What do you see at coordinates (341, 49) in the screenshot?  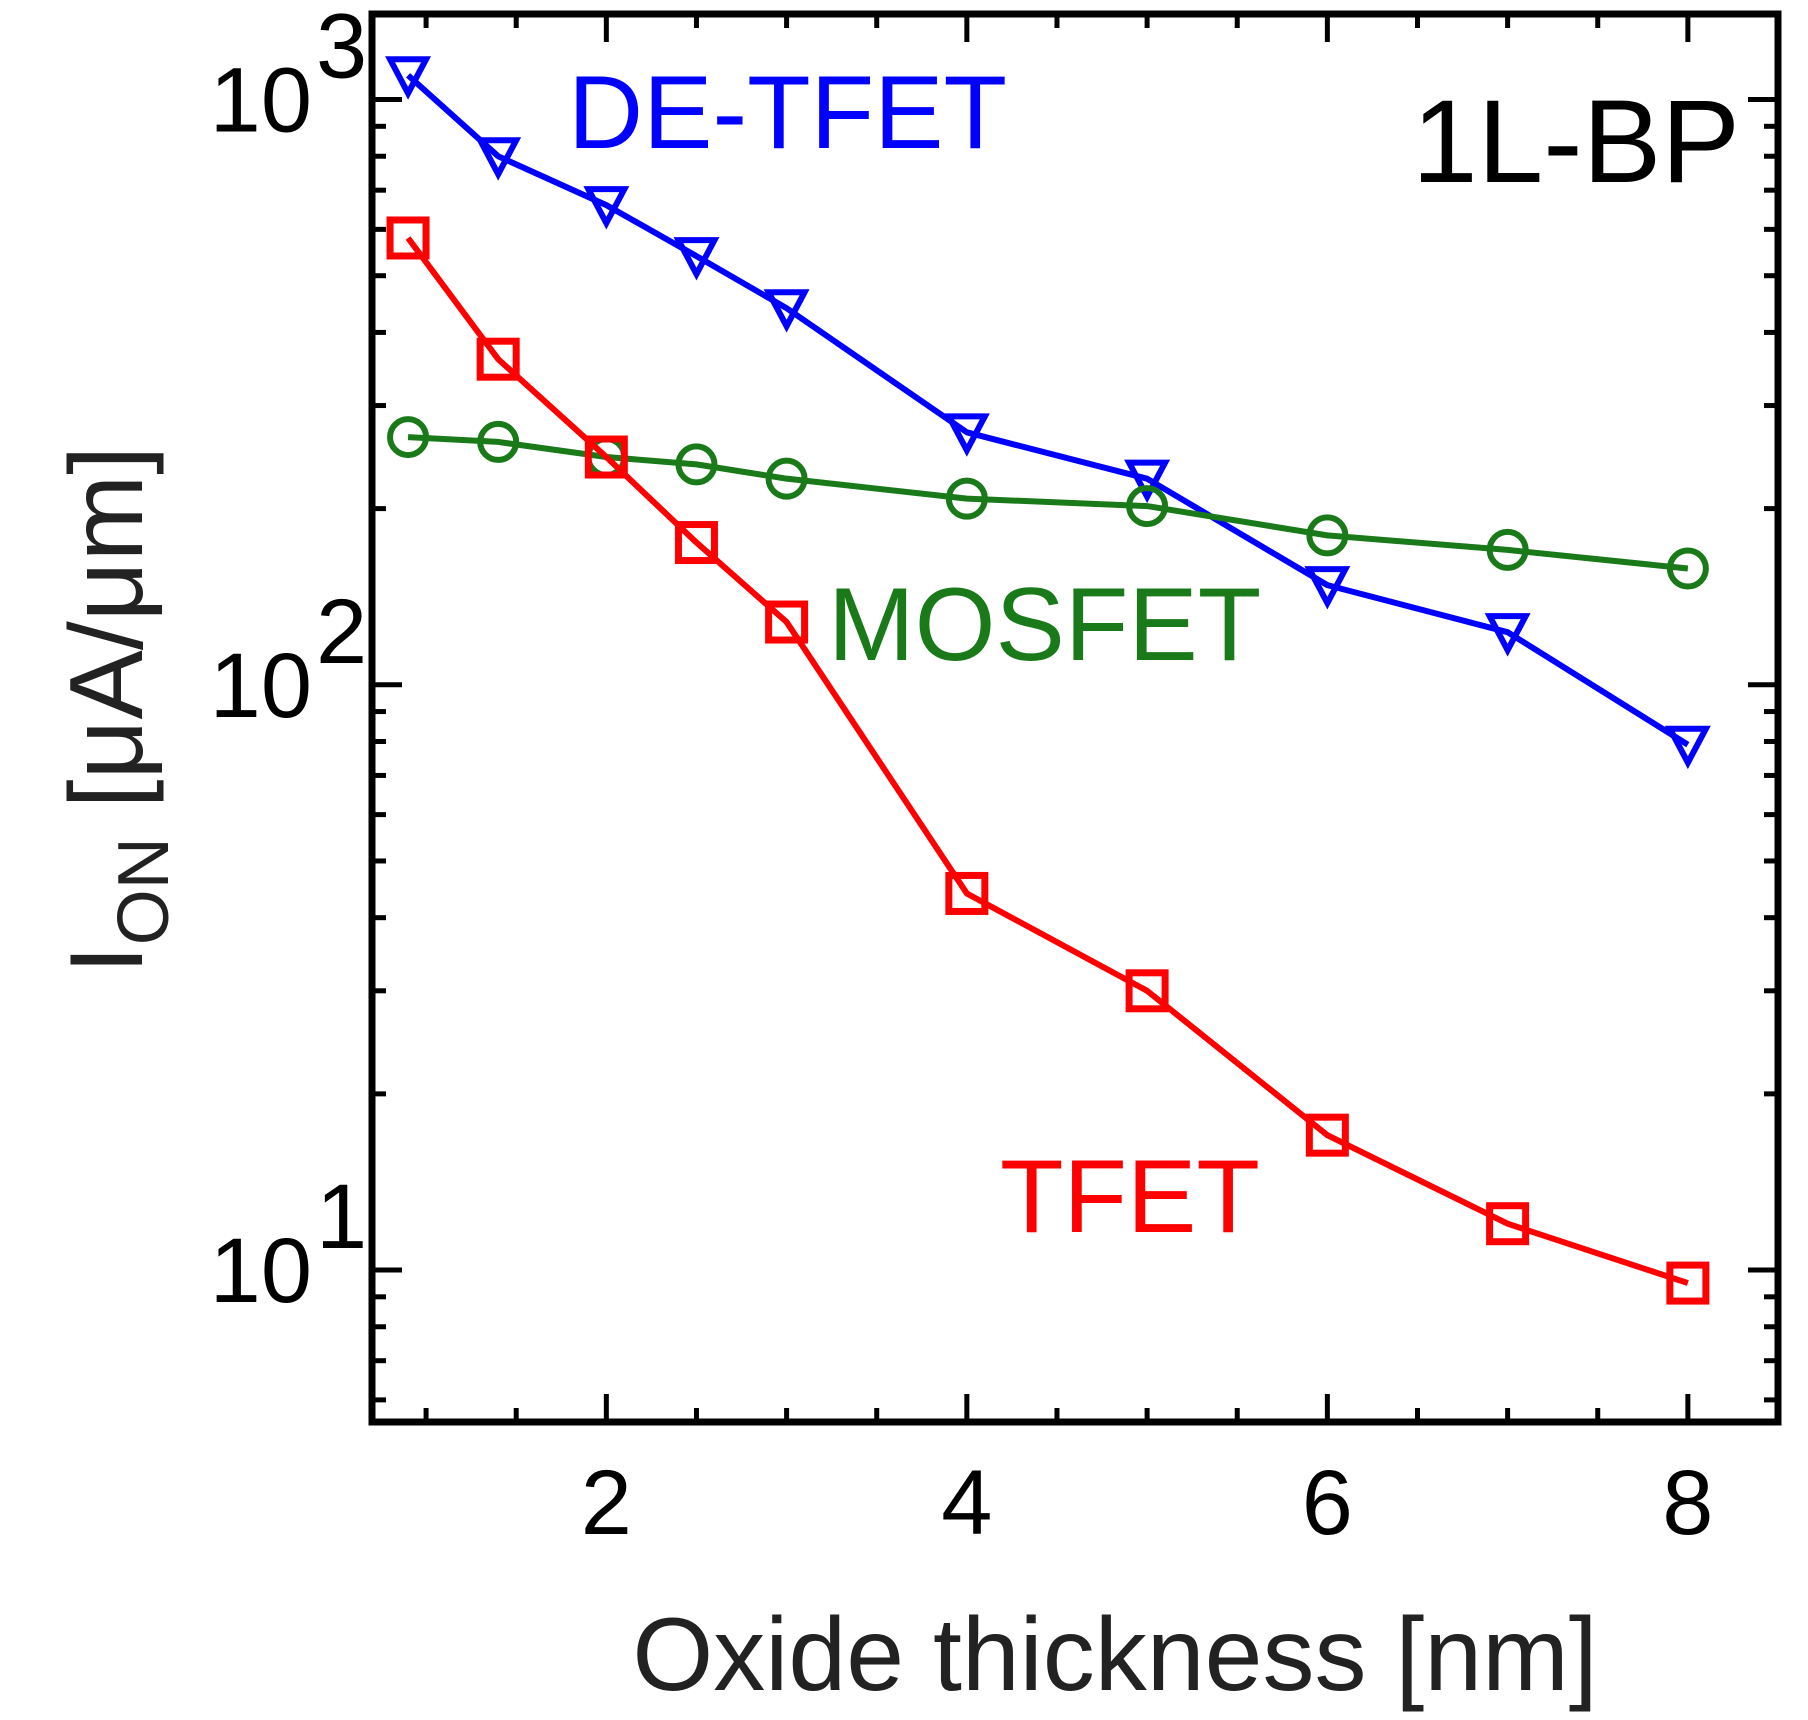 I see `y-tick-label-exponent: 3` at bounding box center [341, 49].